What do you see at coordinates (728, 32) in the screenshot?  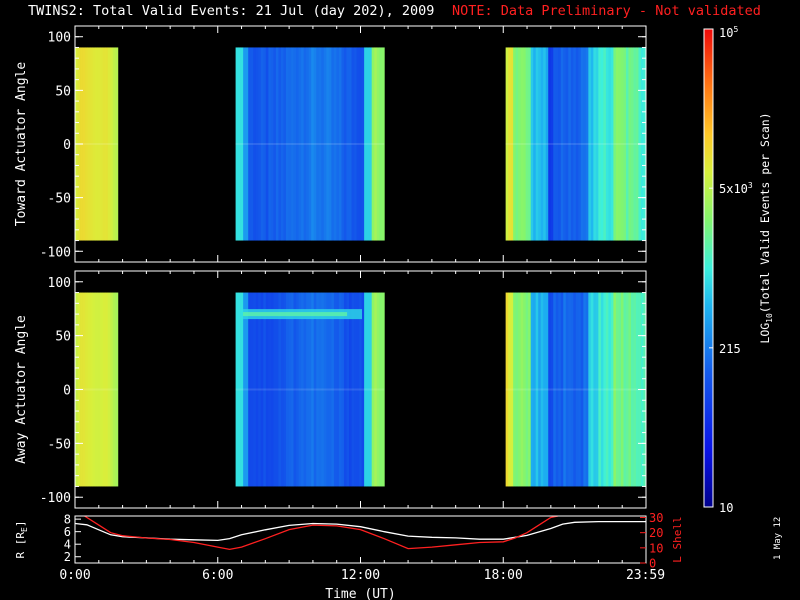 I see `colorbar-tick-label: 105` at bounding box center [728, 32].